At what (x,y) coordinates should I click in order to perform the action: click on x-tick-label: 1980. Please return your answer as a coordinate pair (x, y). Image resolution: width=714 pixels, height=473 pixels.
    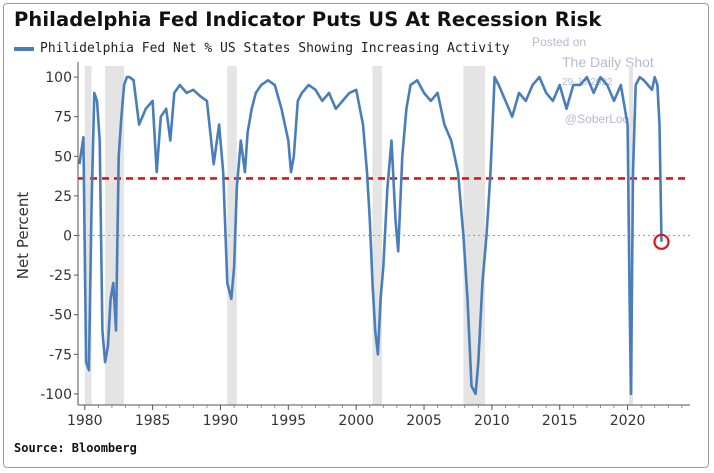
    Looking at the image, I should click on (85, 421).